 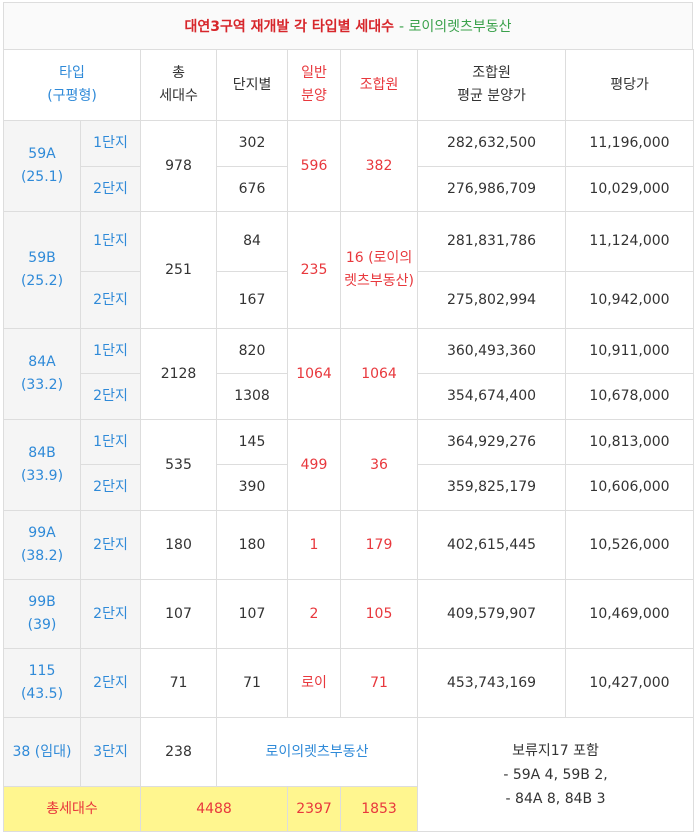 I want to click on header-cell-line: 세대수, so click(x=178, y=96).